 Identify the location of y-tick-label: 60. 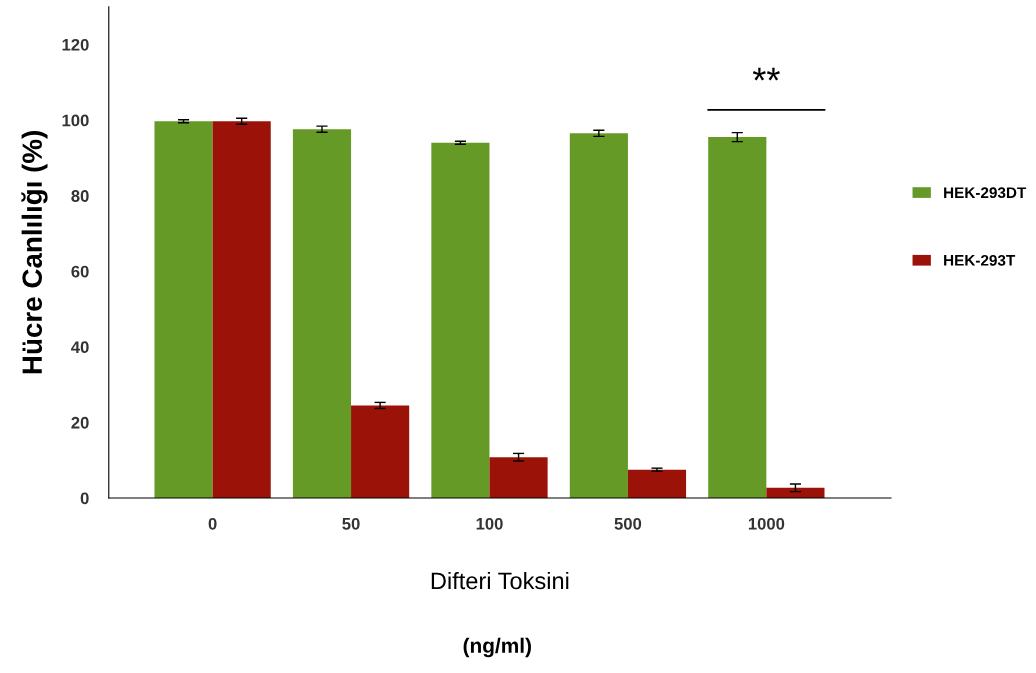
(80, 271).